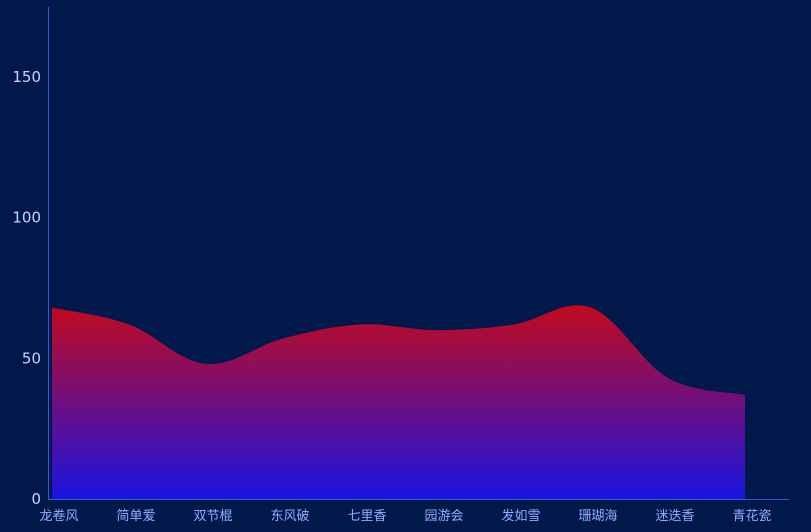  What do you see at coordinates (58, 516) in the screenshot?
I see `x-tick-label: 龙卷风` at bounding box center [58, 516].